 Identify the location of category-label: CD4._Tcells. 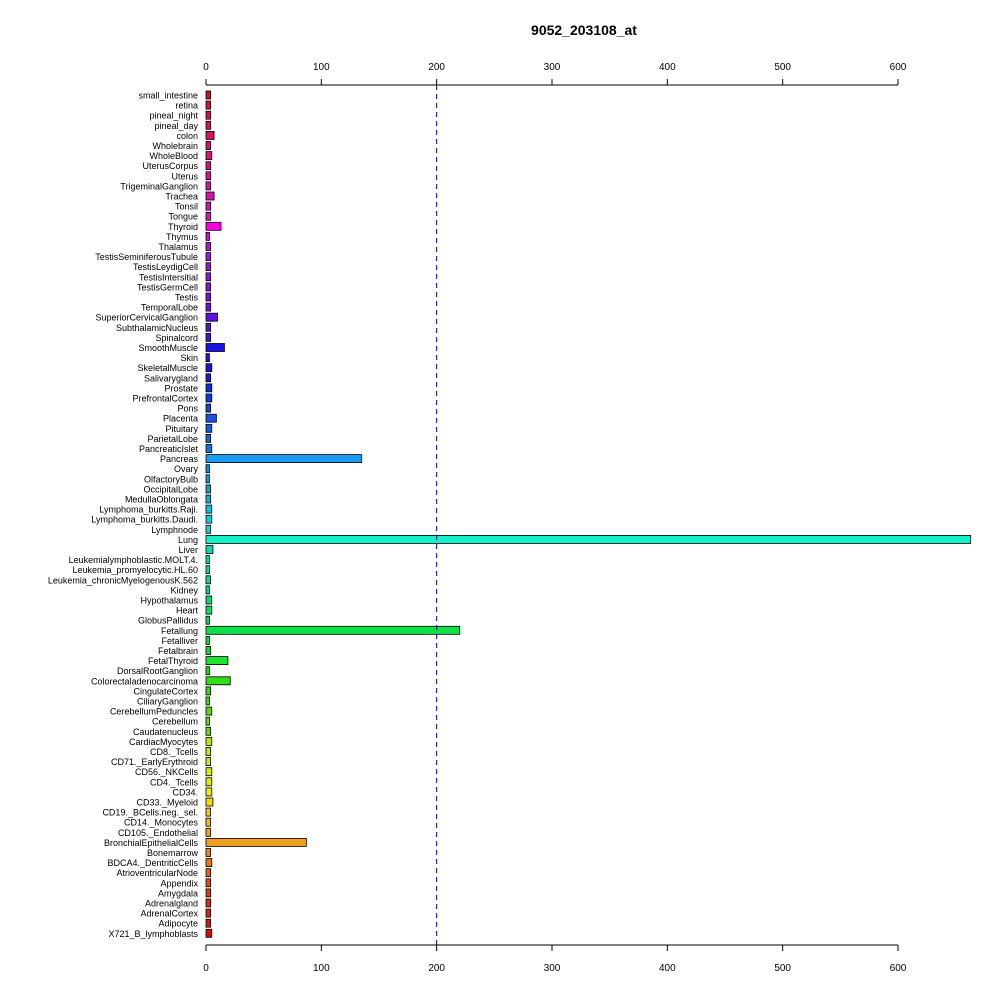
(174, 782).